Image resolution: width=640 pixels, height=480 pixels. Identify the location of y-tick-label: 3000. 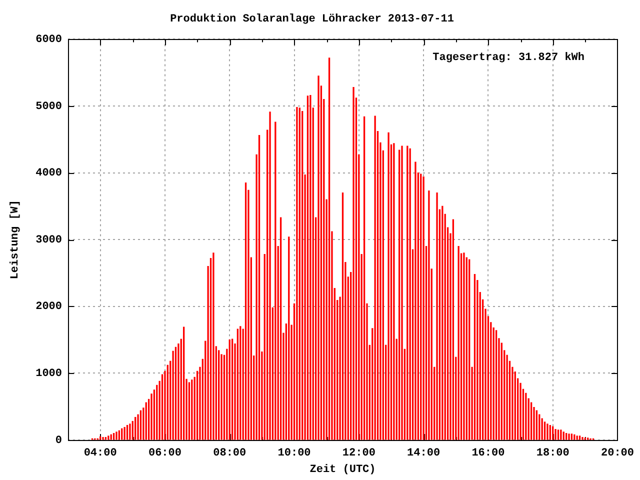
(49, 240).